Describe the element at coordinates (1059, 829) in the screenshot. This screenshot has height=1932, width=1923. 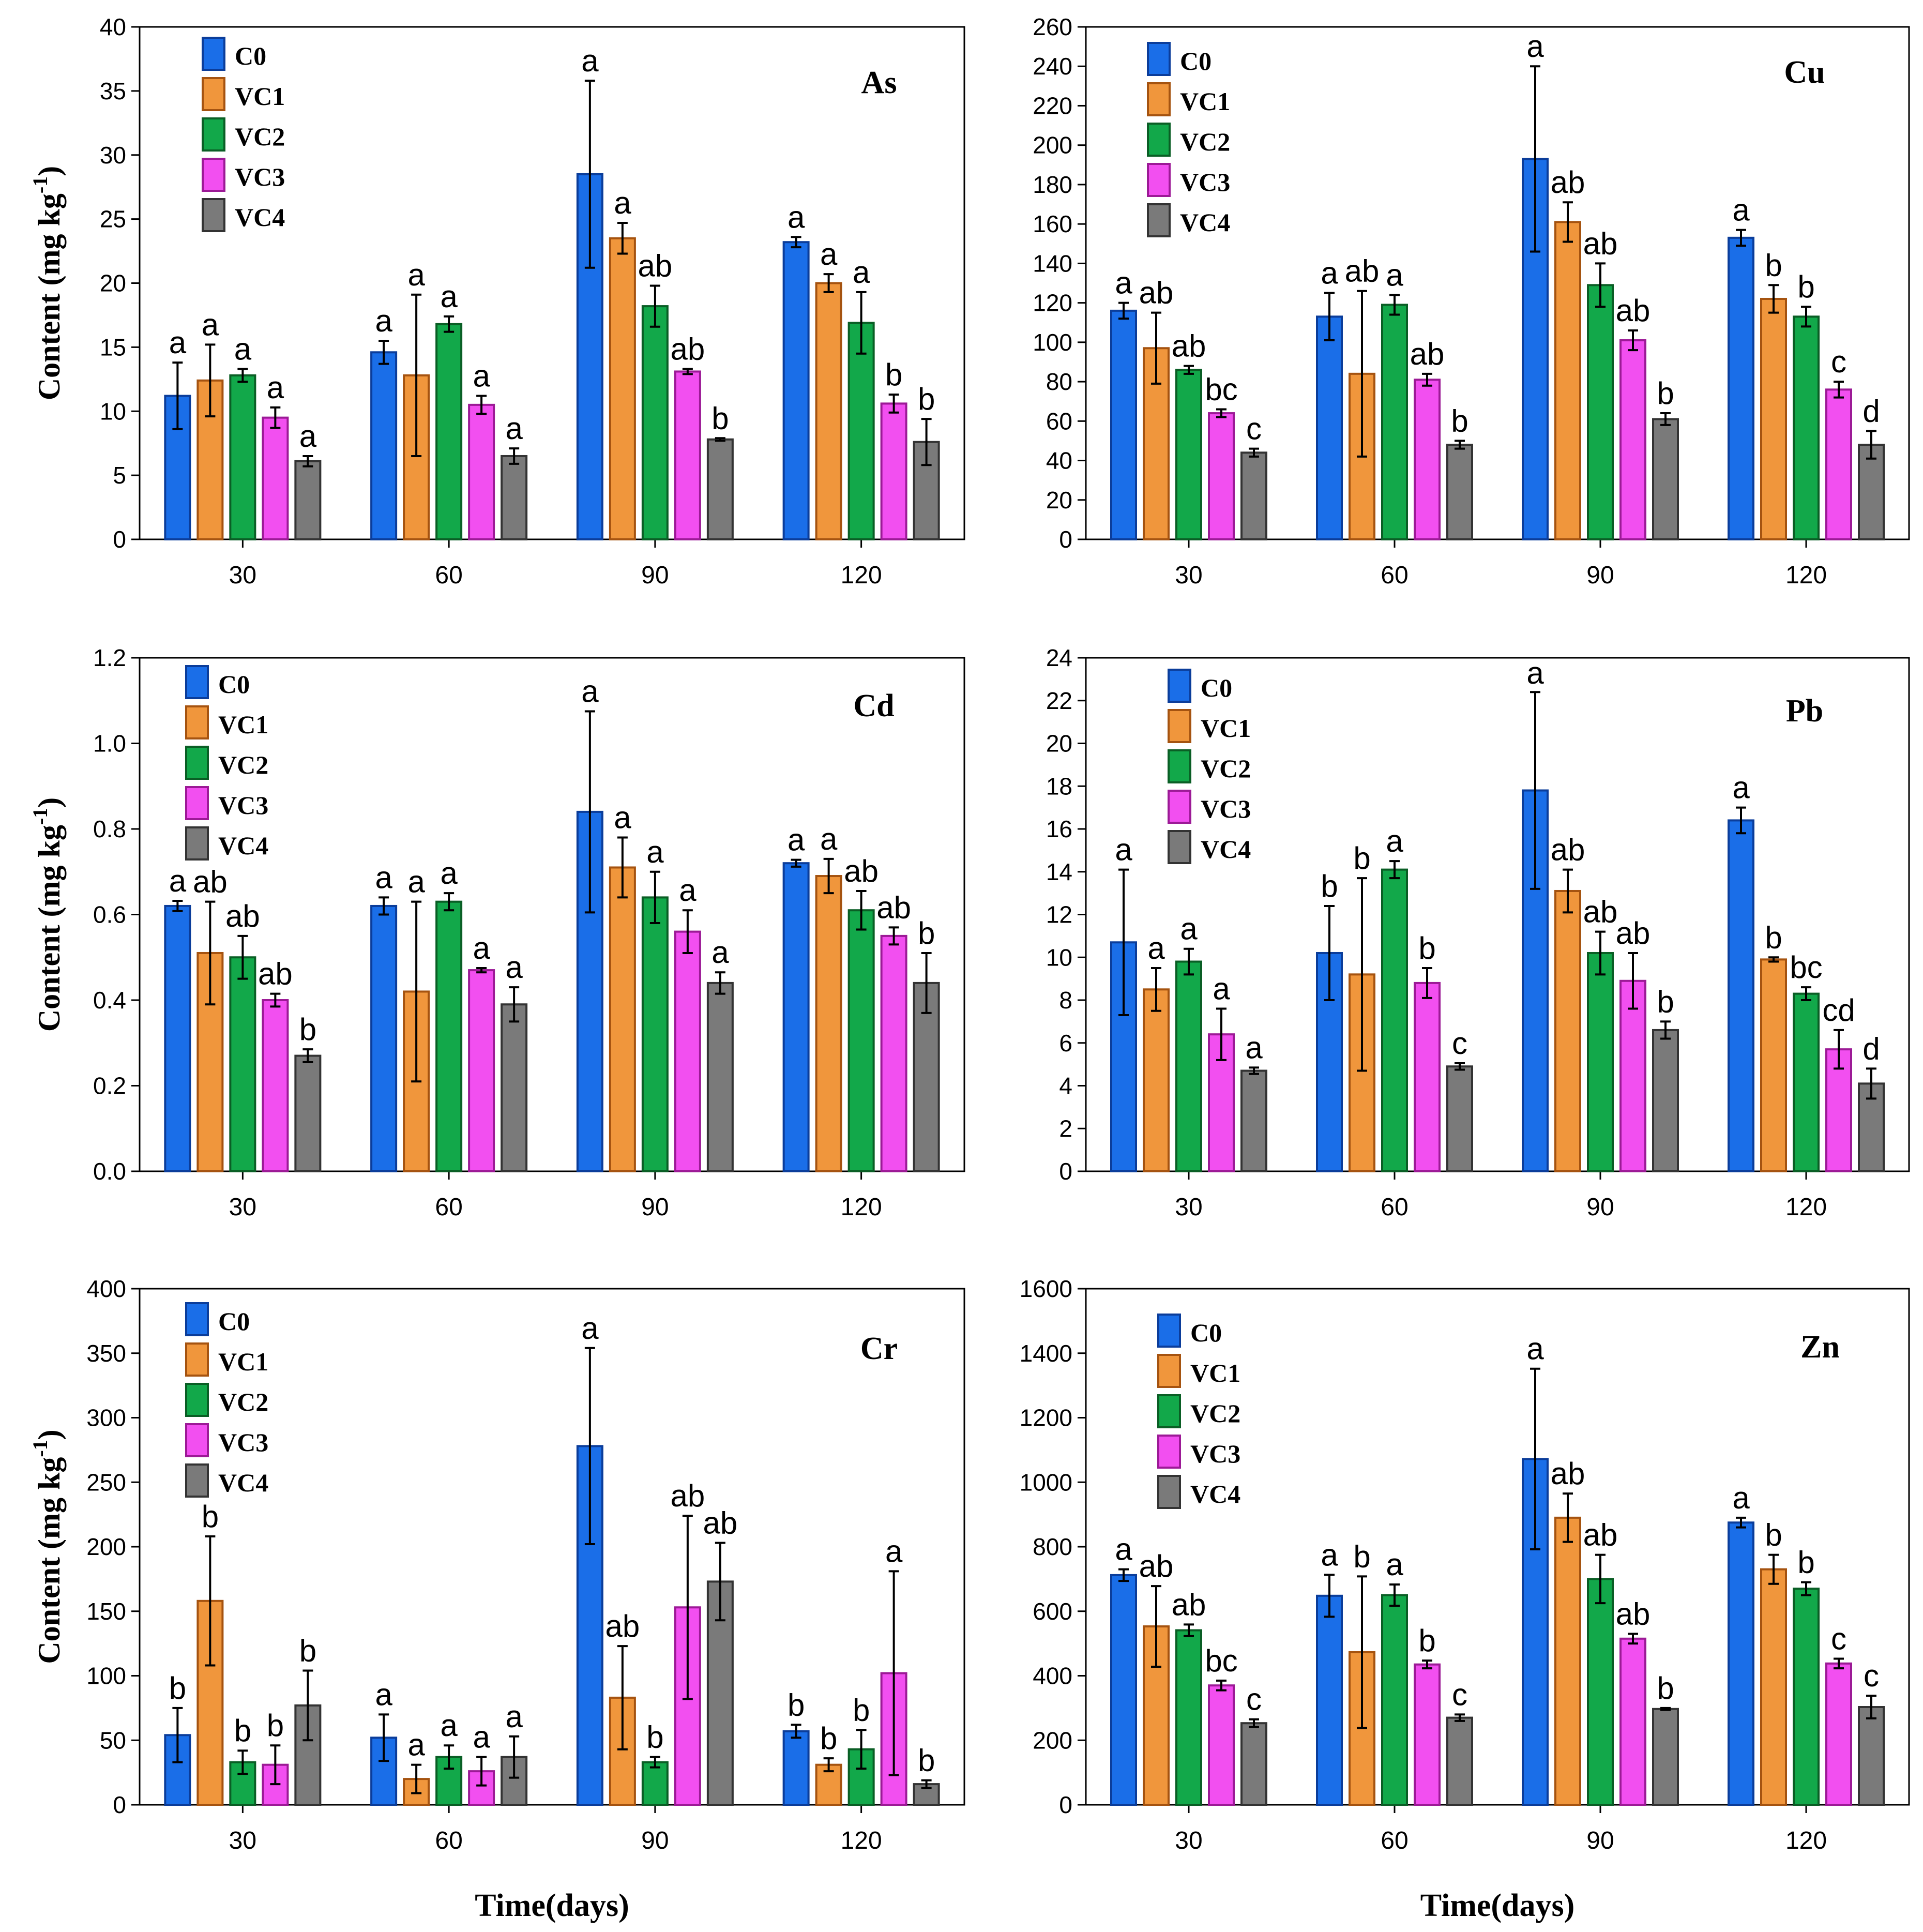
I see `y-tick-label: 16` at that location.